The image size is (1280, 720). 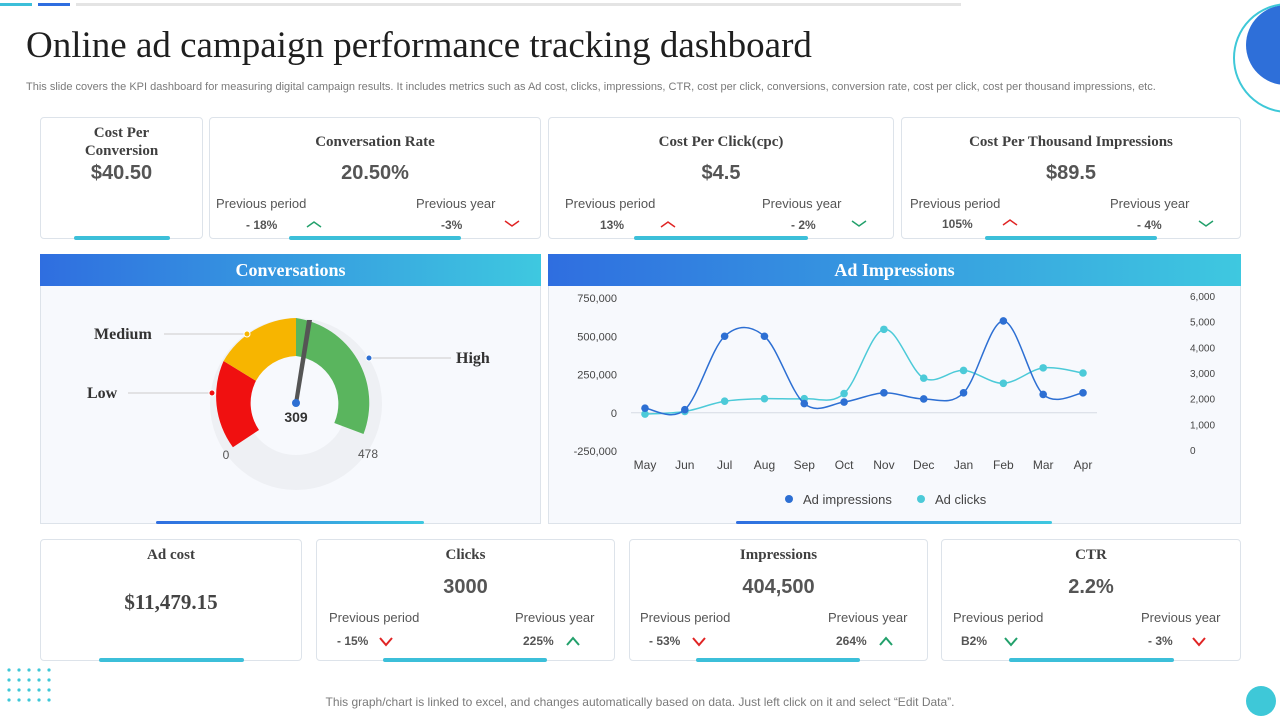 What do you see at coordinates (597, 299) in the screenshot?
I see `y-axis-left-tick: 750,000` at bounding box center [597, 299].